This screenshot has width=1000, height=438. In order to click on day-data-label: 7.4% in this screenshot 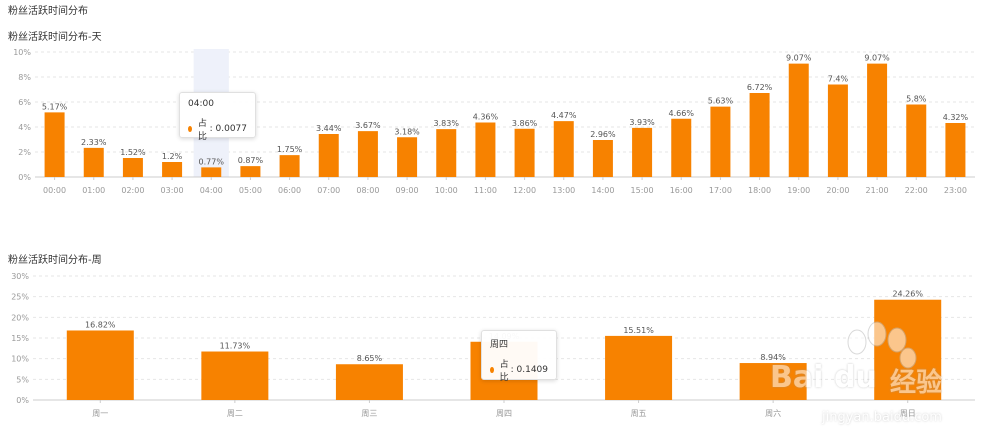, I will do `click(838, 79)`.